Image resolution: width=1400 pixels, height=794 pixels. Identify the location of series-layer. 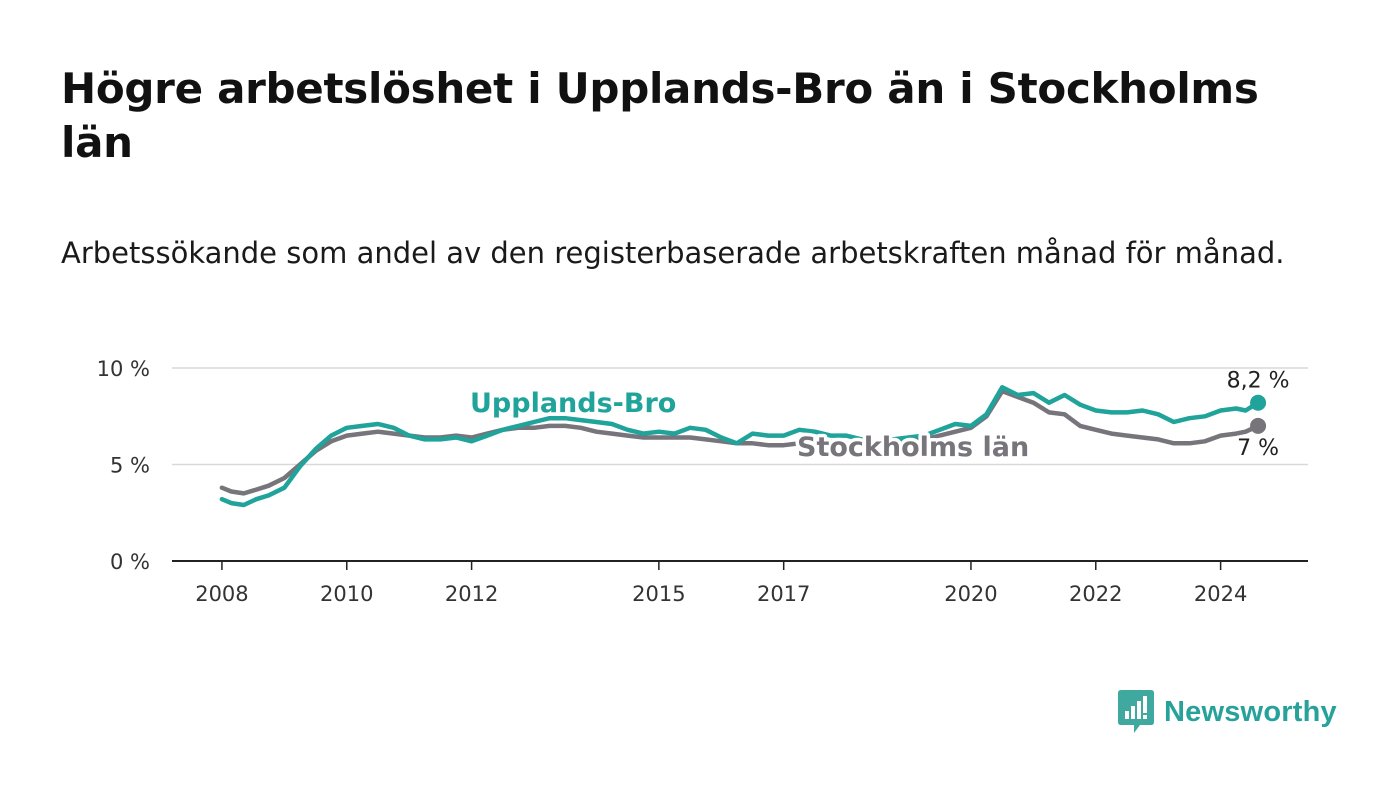
(743, 446).